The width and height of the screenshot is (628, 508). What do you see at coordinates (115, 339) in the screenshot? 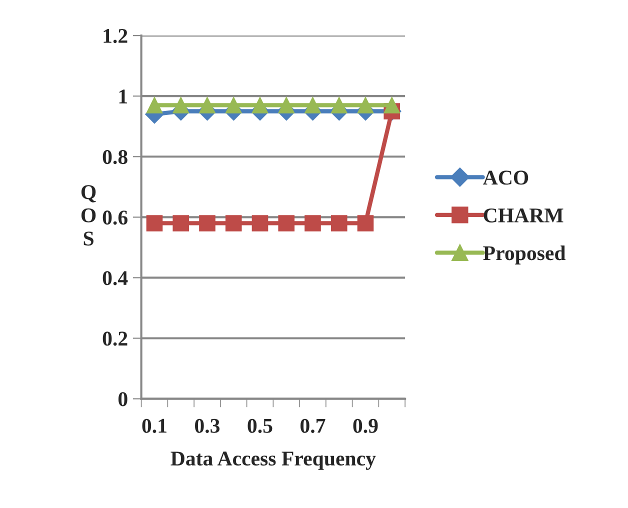
I see `y-tick-label: 0.2` at bounding box center [115, 339].